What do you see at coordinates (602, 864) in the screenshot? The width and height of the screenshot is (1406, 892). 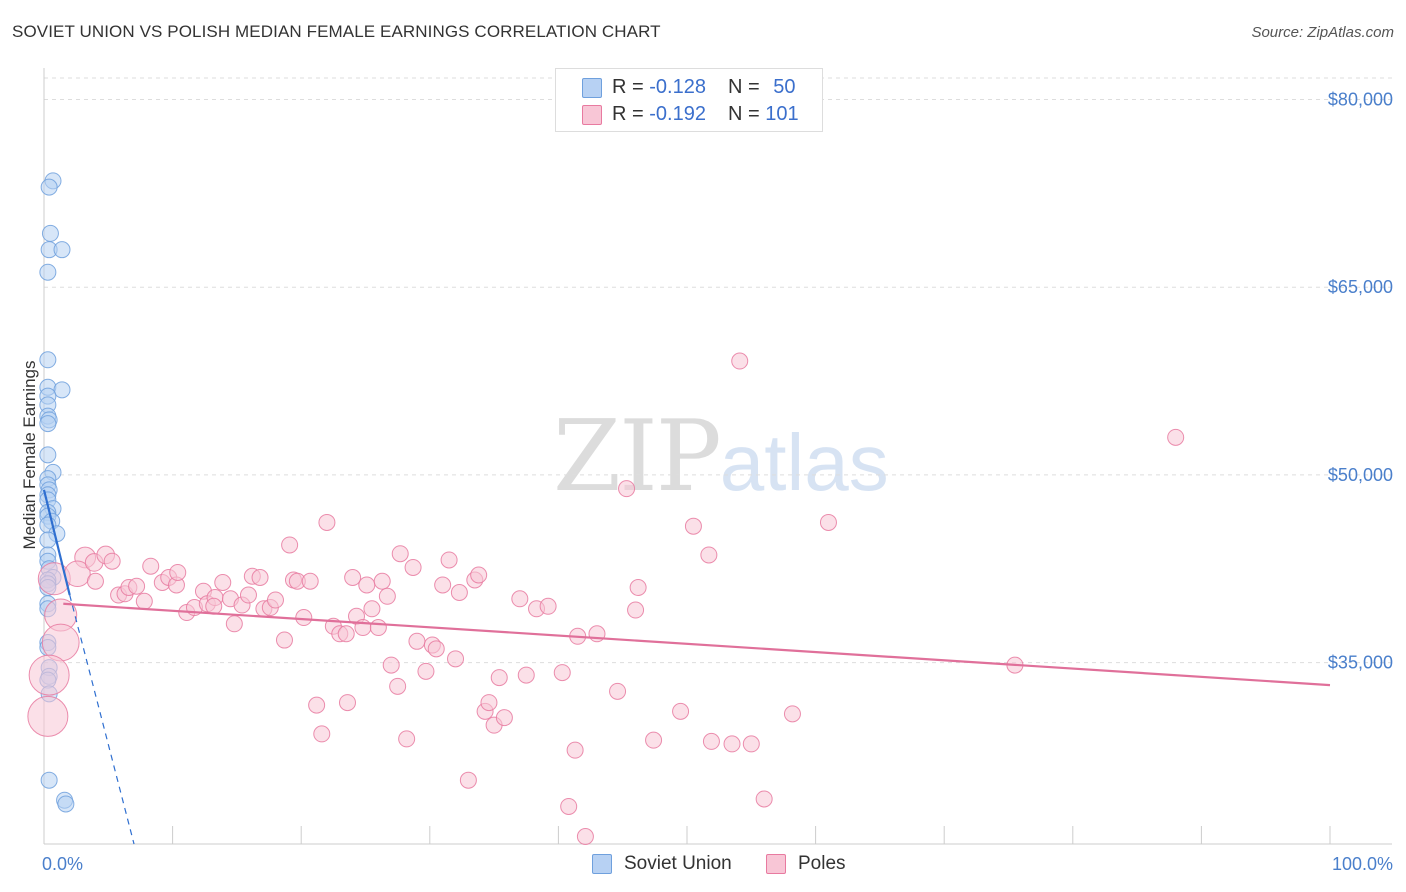 I see `soviet-union-legend-swatch` at bounding box center [602, 864].